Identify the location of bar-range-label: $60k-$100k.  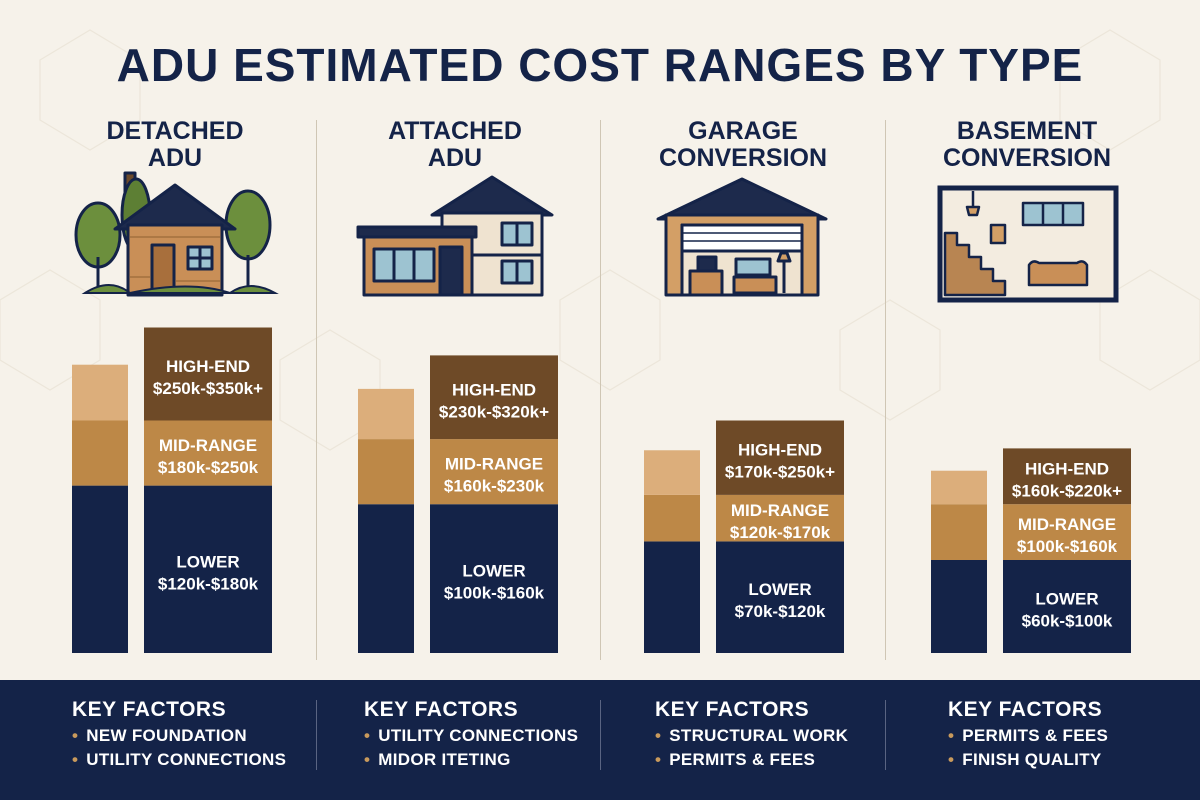
(1067, 621).